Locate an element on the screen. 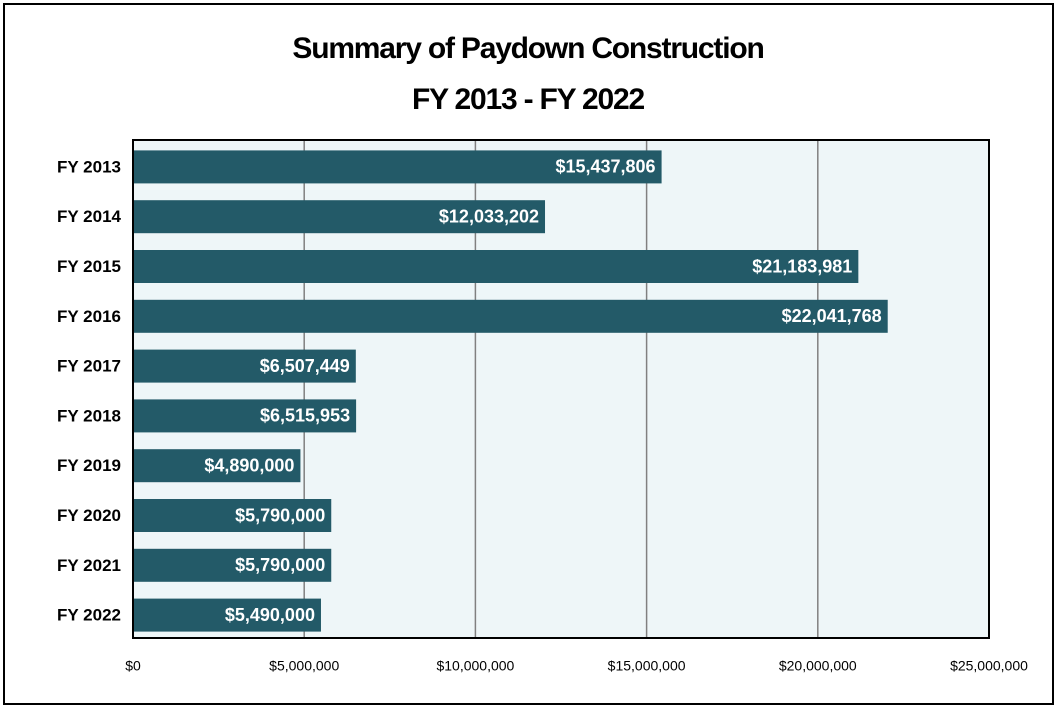  y-tick-label: FY 2014 is located at coordinates (89, 216).